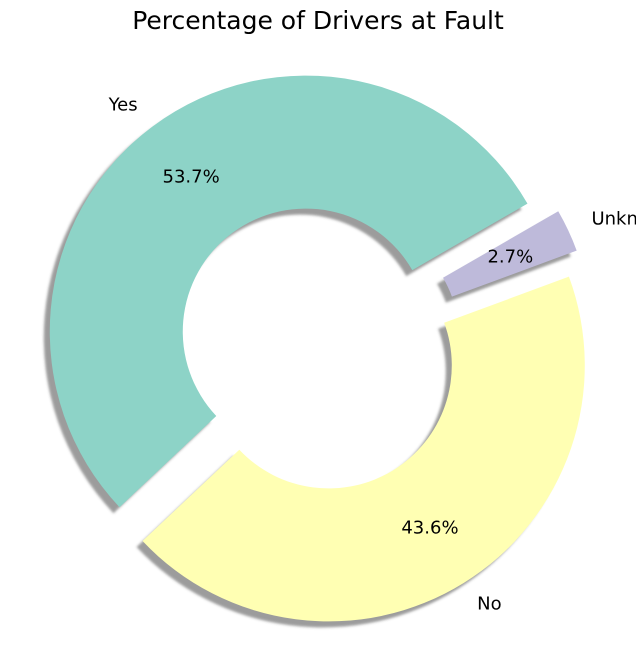 The image size is (636, 664). I want to click on slice-pct-label-no: 43.6%, so click(429, 528).